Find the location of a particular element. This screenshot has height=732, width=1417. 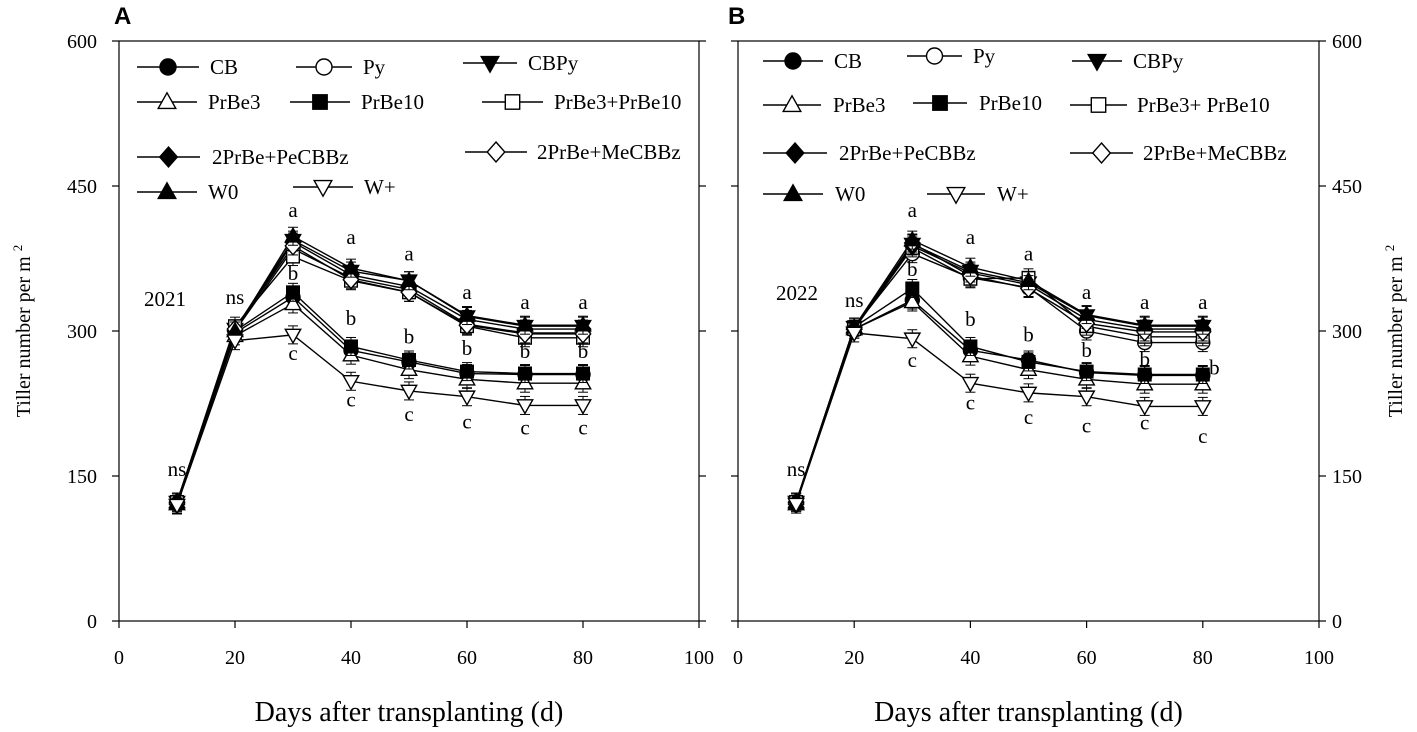

y-axis-label-sup: 2 is located at coordinates (17, 248).